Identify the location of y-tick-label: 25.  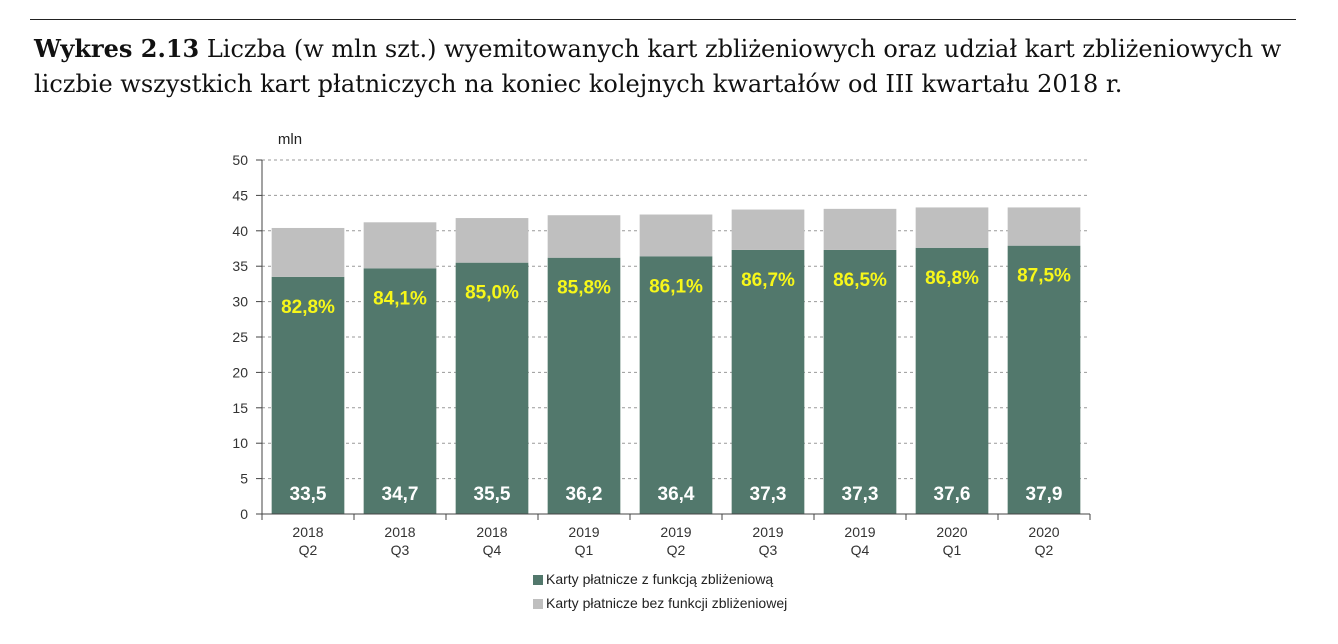
(240, 337).